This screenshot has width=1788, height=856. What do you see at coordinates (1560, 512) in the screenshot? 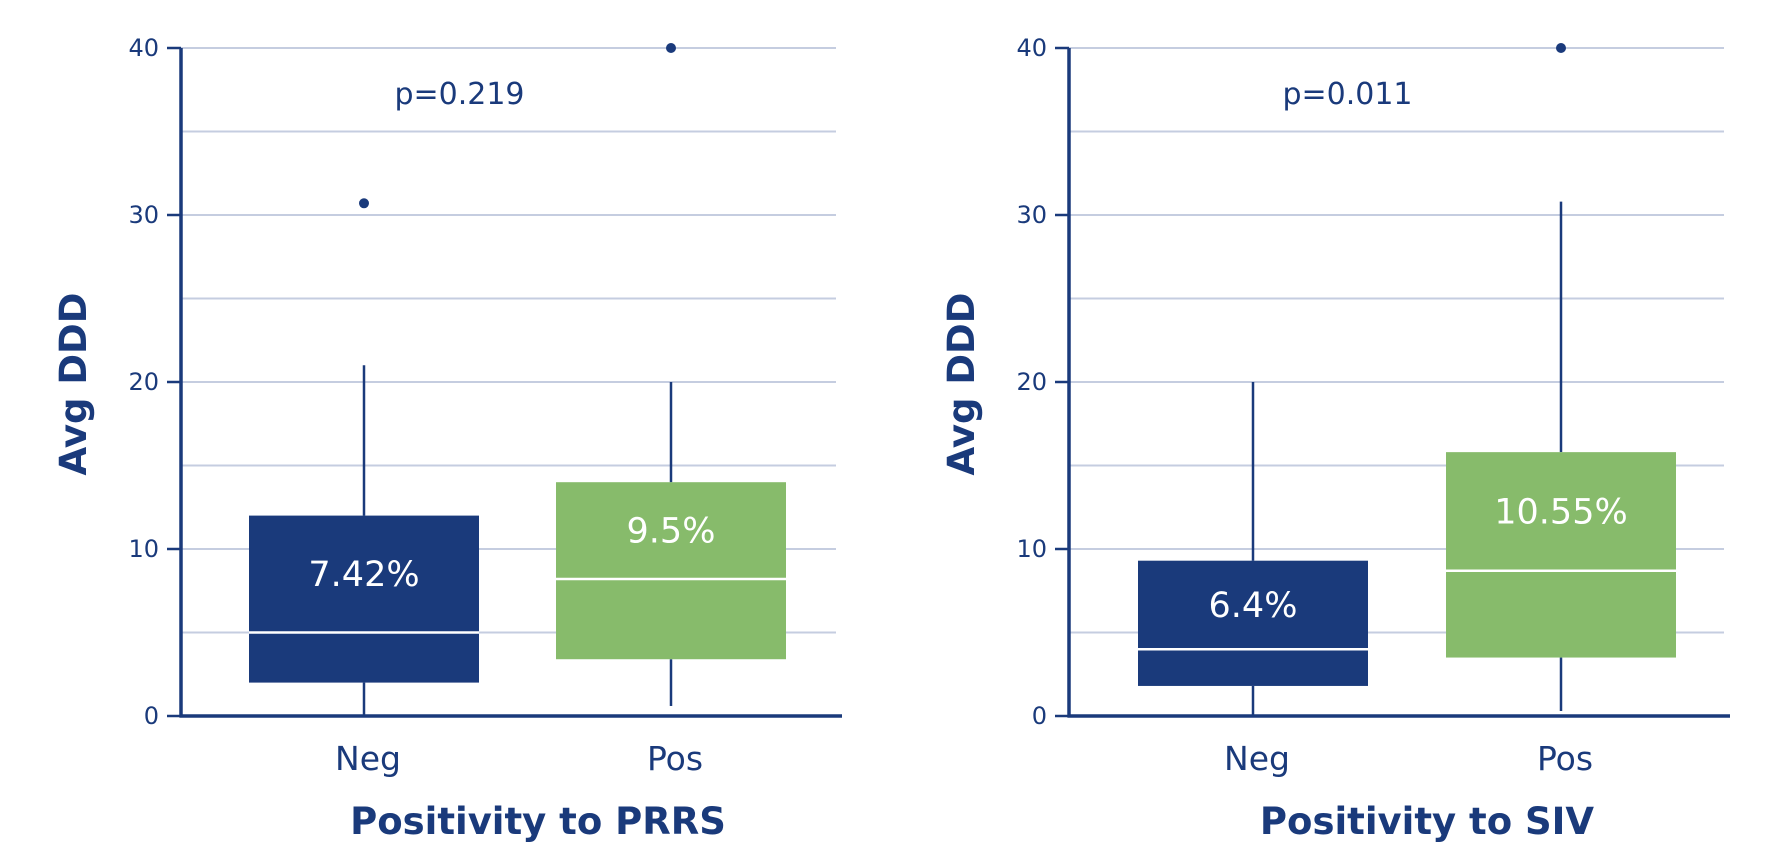
I see `box-label: 10.55%` at bounding box center [1560, 512].